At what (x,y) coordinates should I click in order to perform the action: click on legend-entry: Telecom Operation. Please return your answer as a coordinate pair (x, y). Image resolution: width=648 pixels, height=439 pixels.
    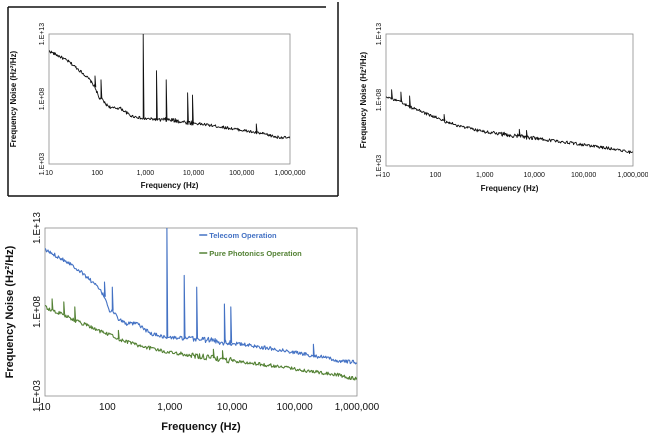
    Looking at the image, I should click on (243, 235).